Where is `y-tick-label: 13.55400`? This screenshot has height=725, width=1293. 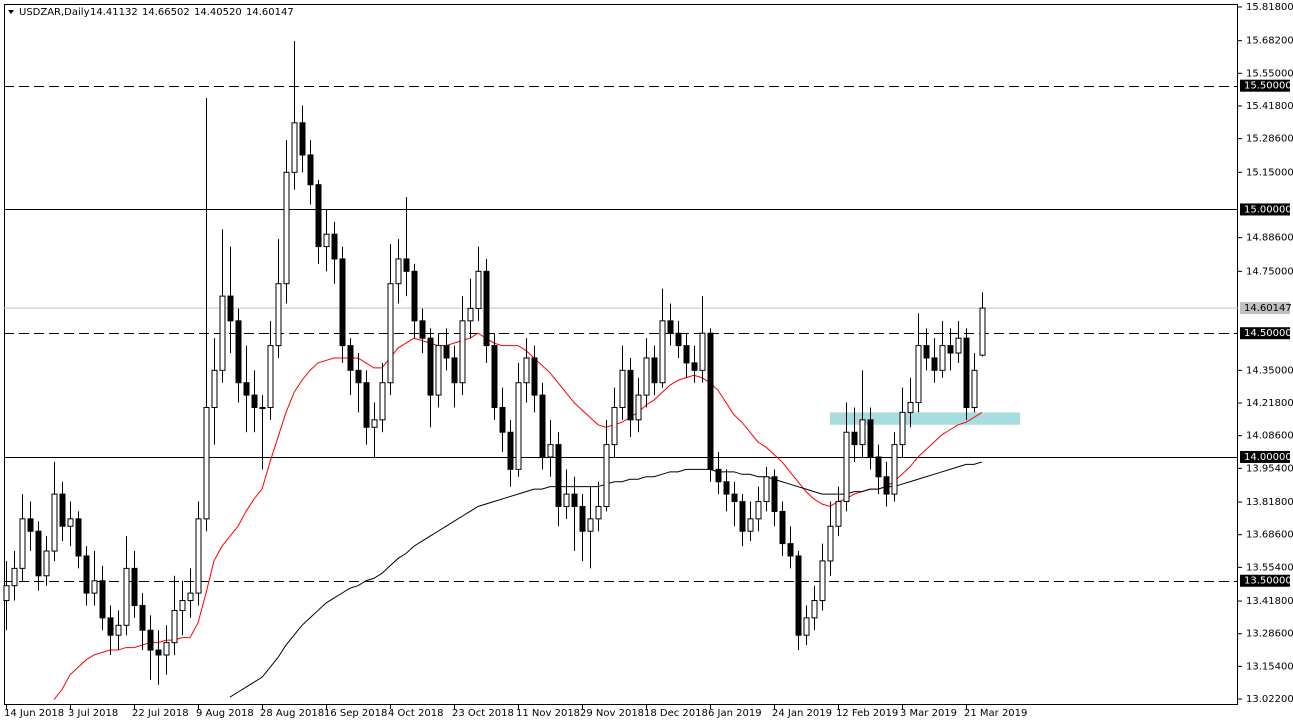 y-tick-label: 13.55400 is located at coordinates (1269, 567).